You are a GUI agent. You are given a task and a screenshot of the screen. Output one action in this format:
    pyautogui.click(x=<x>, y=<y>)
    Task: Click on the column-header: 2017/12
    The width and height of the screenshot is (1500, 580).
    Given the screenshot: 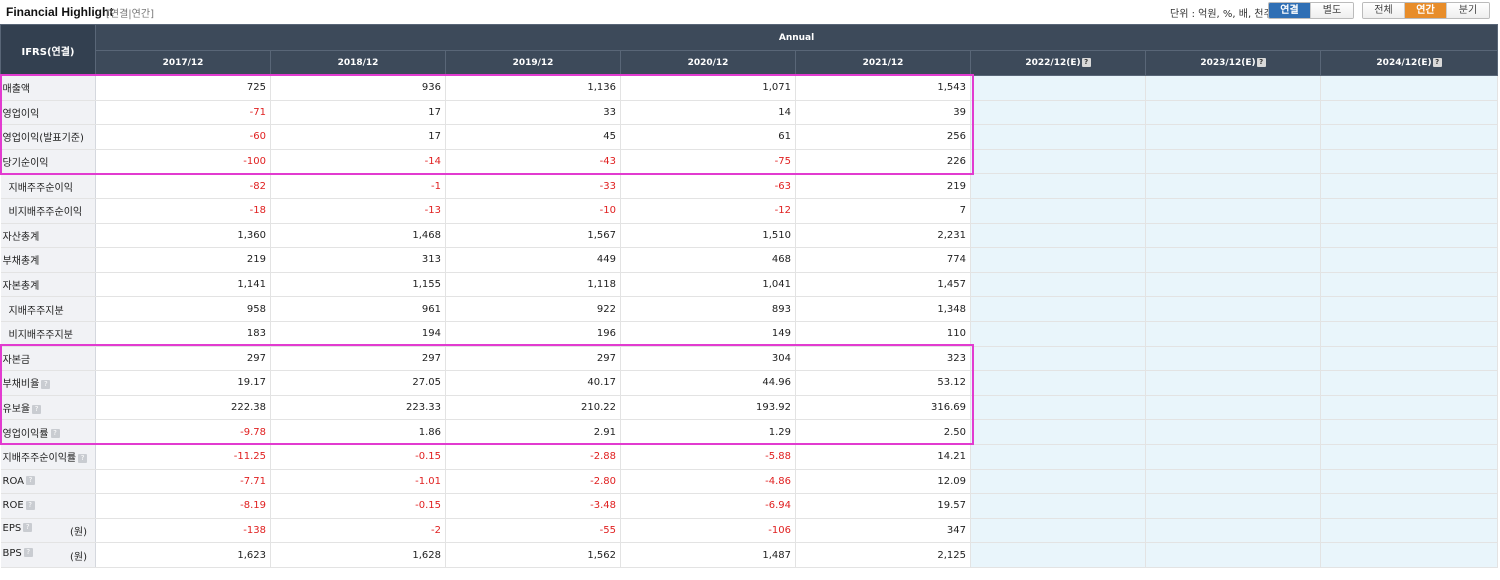 What is the action you would take?
    pyautogui.click(x=183, y=63)
    